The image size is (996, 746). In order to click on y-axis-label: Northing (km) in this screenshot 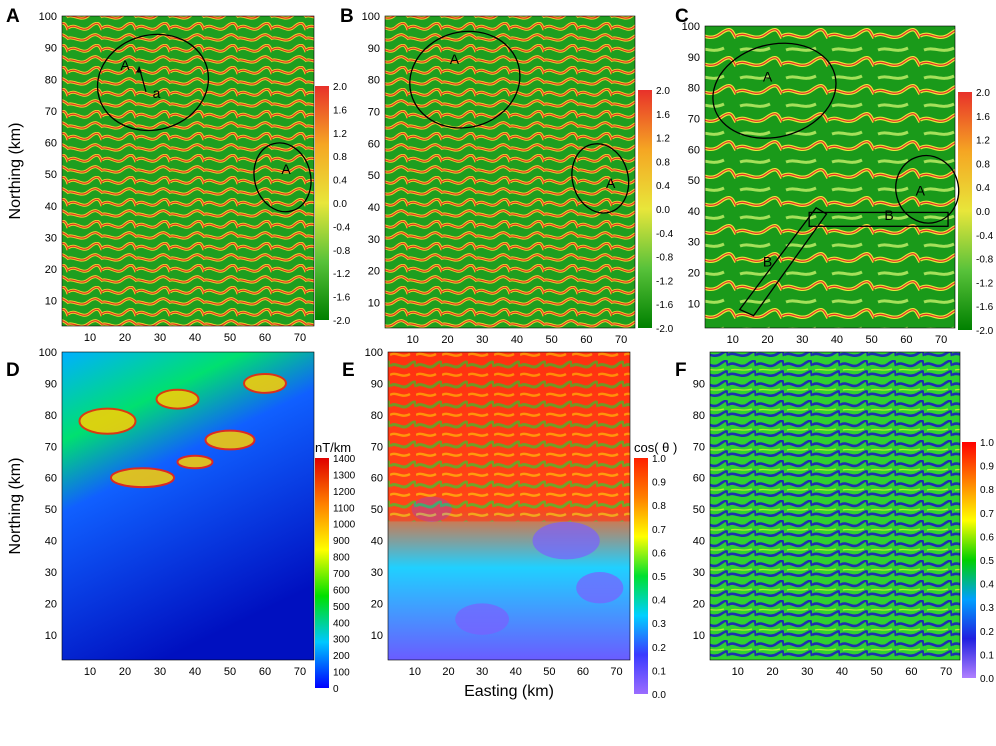, I will do `click(15, 506)`.